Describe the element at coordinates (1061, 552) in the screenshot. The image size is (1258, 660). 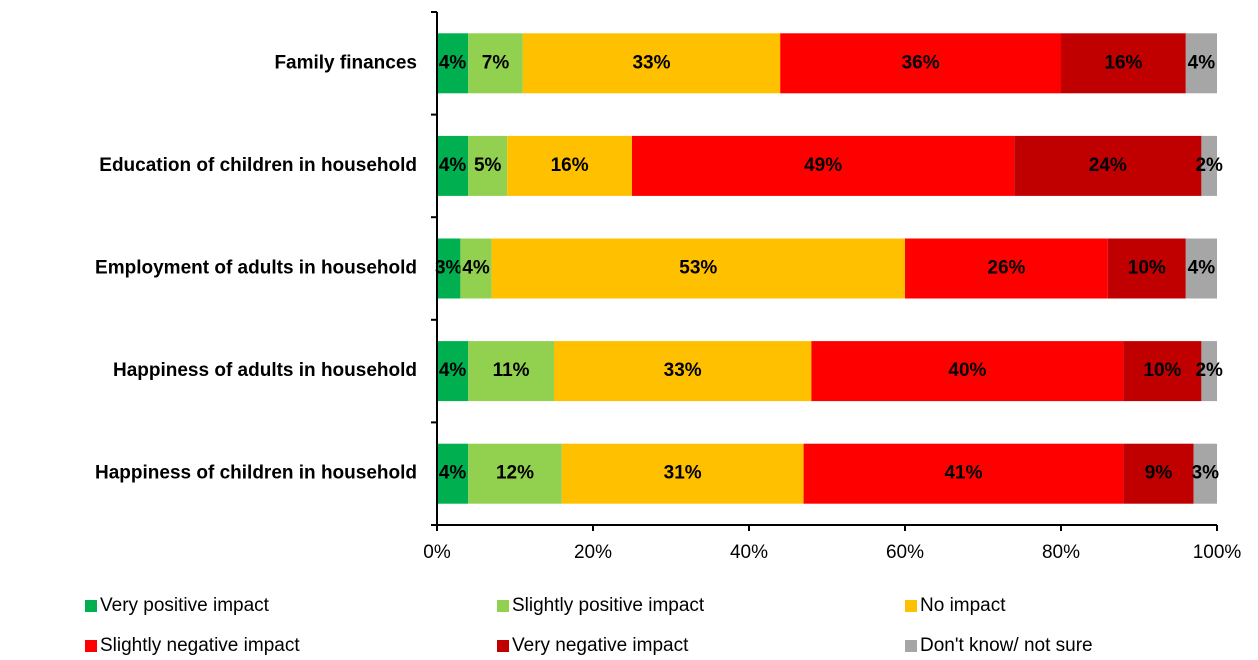
I see `x-tick-label: 80%` at that location.